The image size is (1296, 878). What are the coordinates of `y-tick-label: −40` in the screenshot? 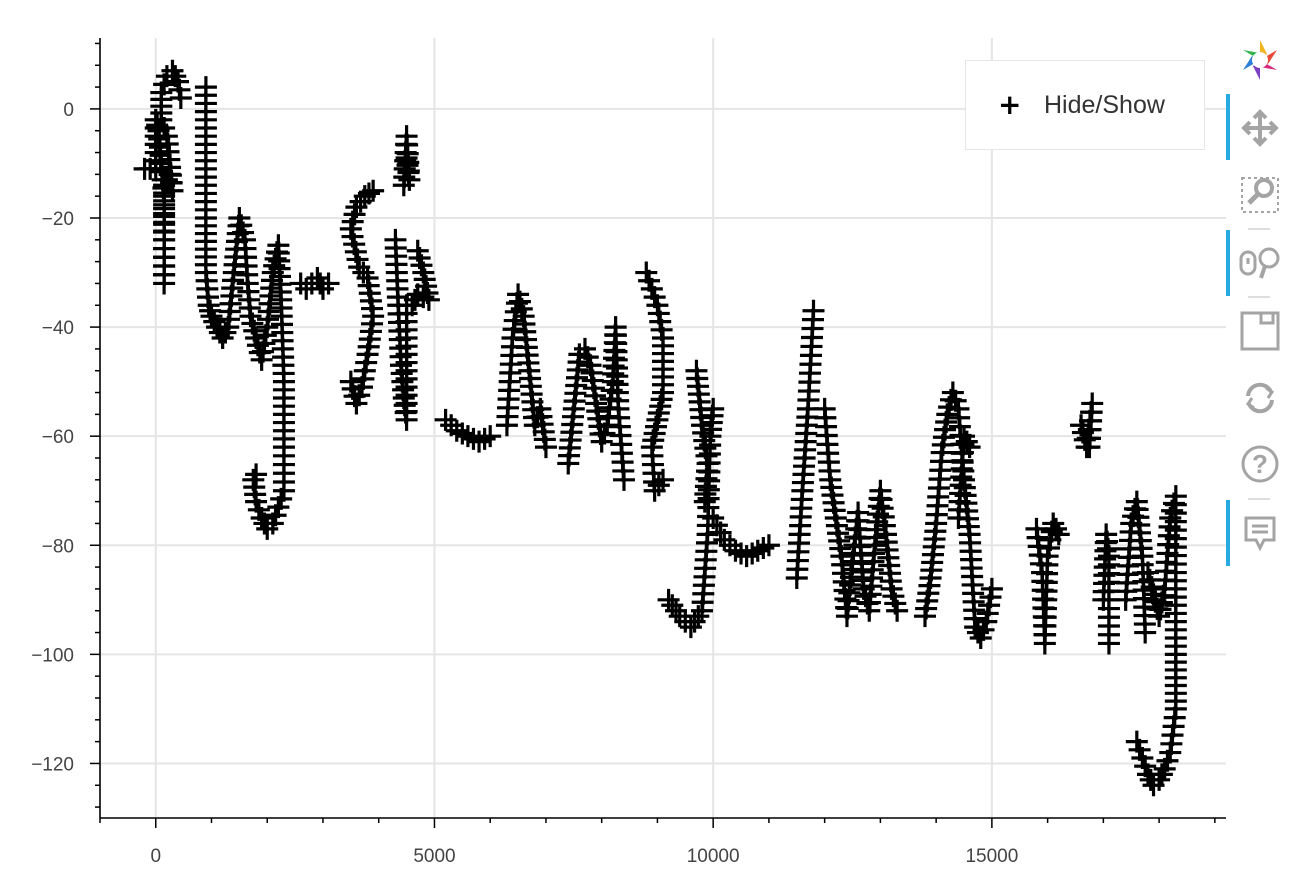 It's located at (58, 328).